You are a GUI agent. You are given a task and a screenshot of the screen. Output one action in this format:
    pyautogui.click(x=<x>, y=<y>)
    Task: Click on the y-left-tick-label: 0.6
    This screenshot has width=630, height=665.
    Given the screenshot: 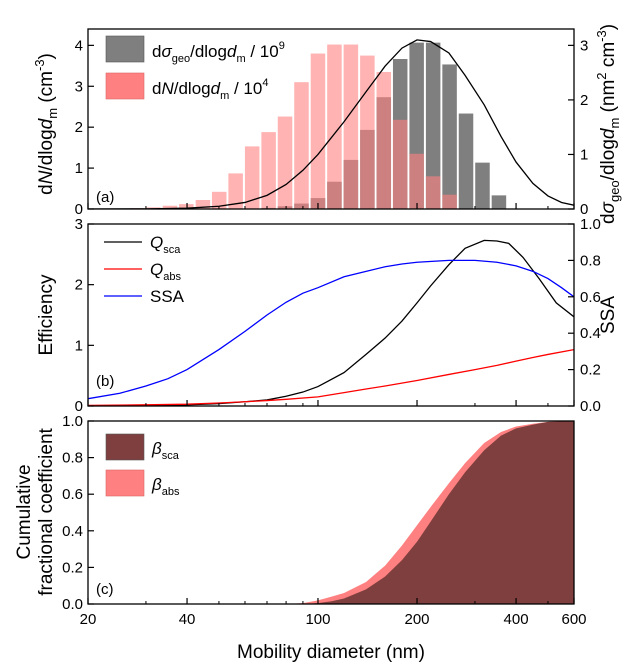 What is the action you would take?
    pyautogui.click(x=72, y=494)
    